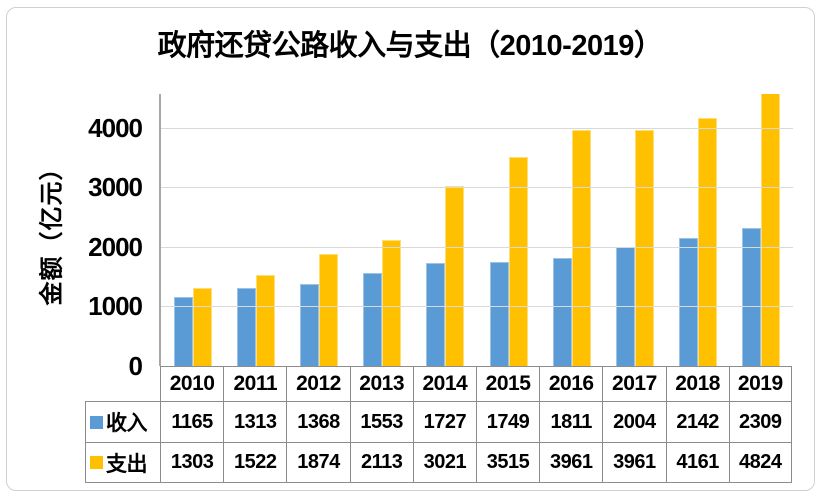 Image resolution: width=820 pixels, height=500 pixels. What do you see at coordinates (507, 421) in the screenshot?
I see `value-cell-收入-2015: 1749` at bounding box center [507, 421].